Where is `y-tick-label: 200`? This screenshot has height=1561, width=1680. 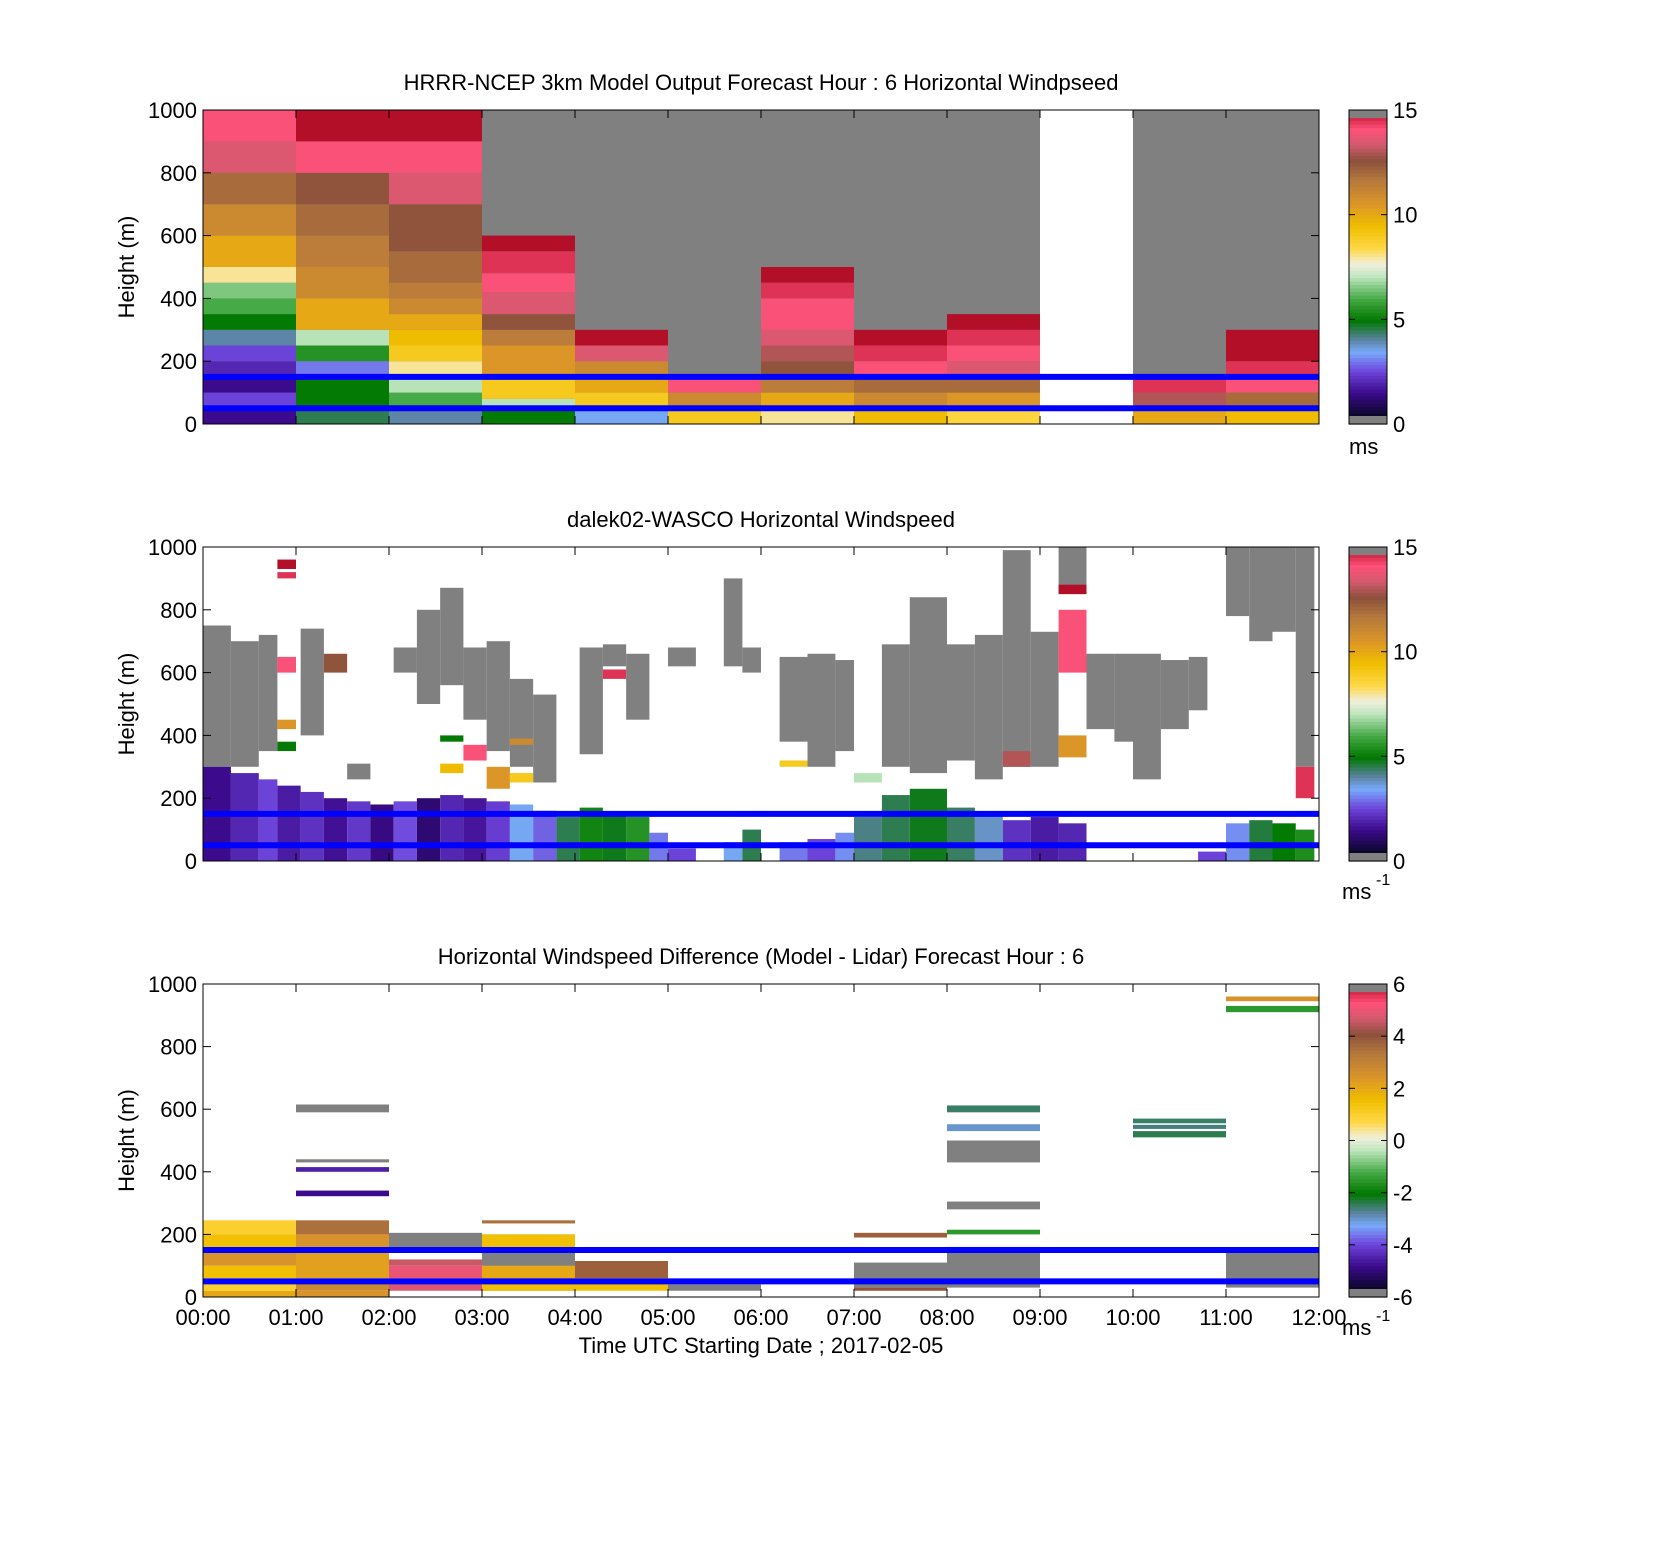
y-tick-label: 200 is located at coordinates (178, 361).